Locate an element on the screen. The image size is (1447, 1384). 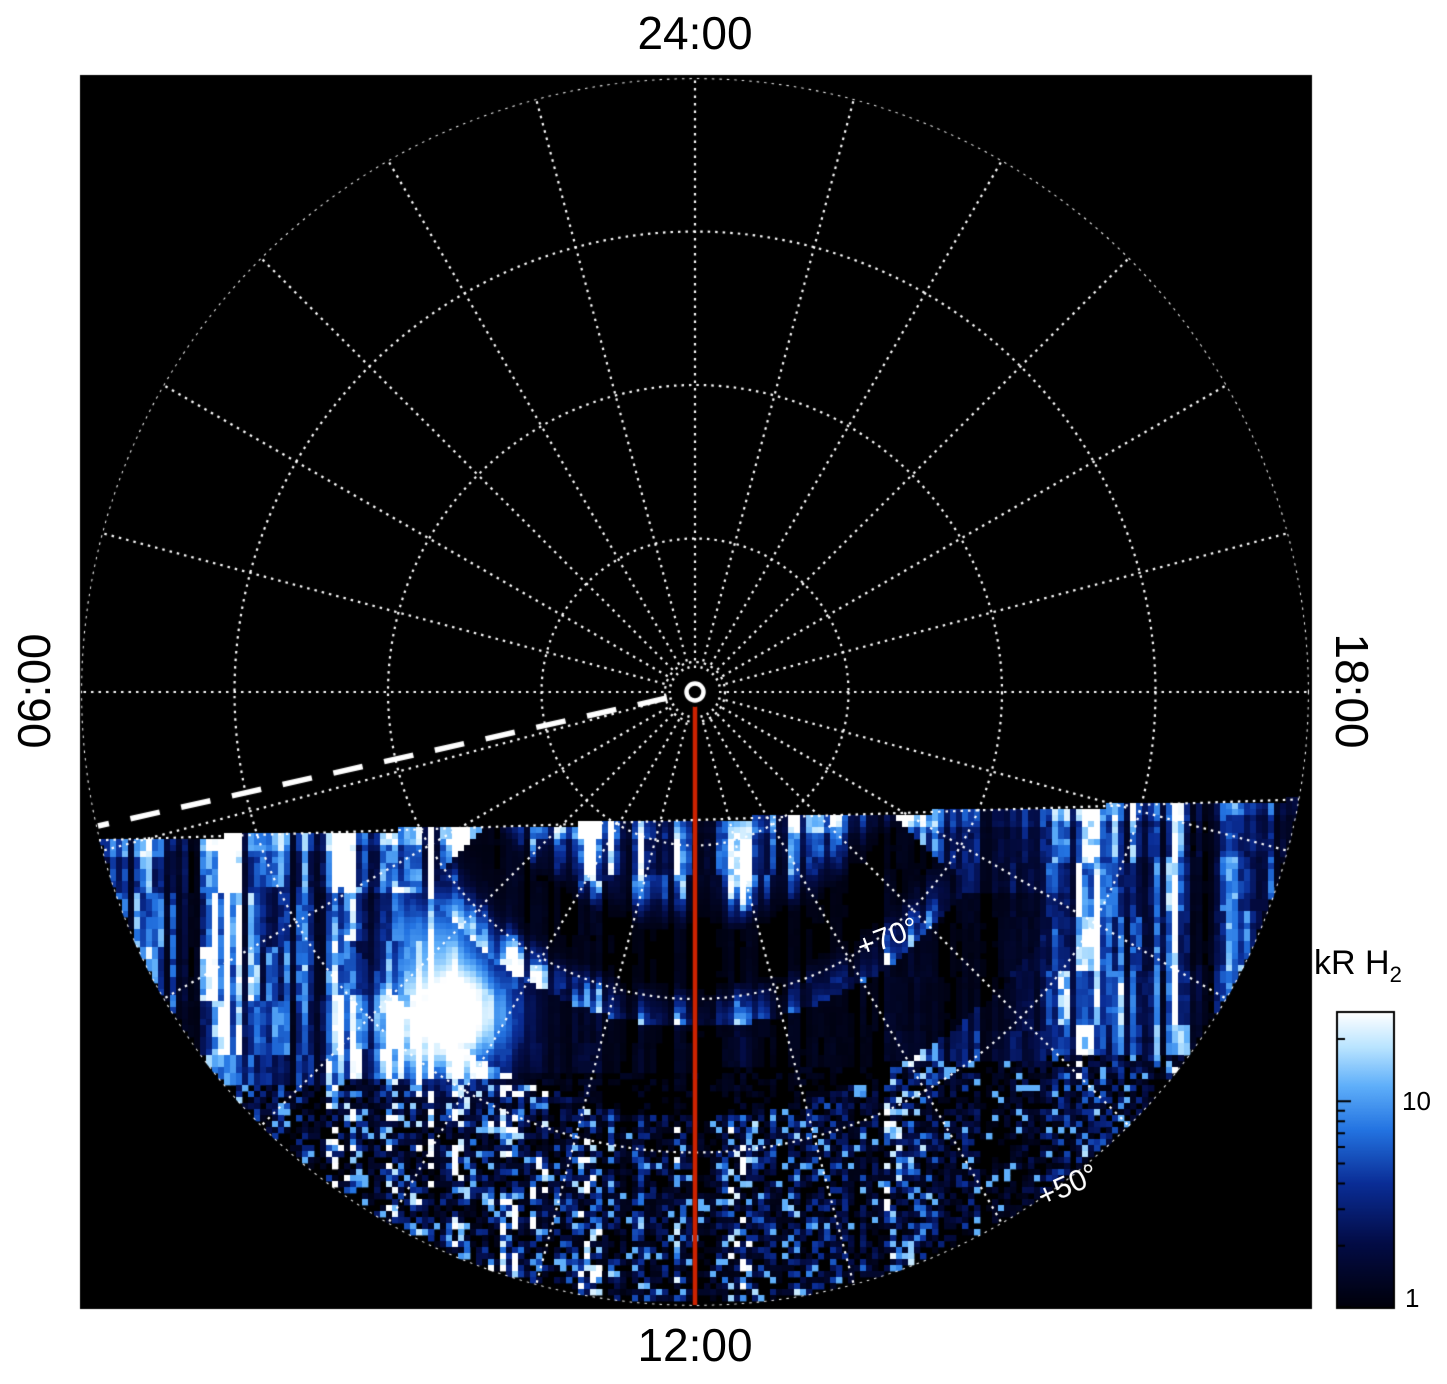
colorbar-tick-1: 1 is located at coordinates (1412, 1298).